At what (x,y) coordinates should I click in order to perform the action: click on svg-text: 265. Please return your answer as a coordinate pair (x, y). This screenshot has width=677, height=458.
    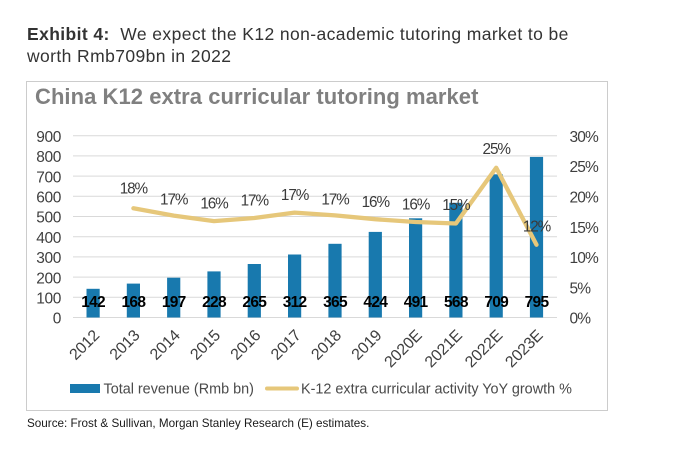
    Looking at the image, I should click on (254, 302).